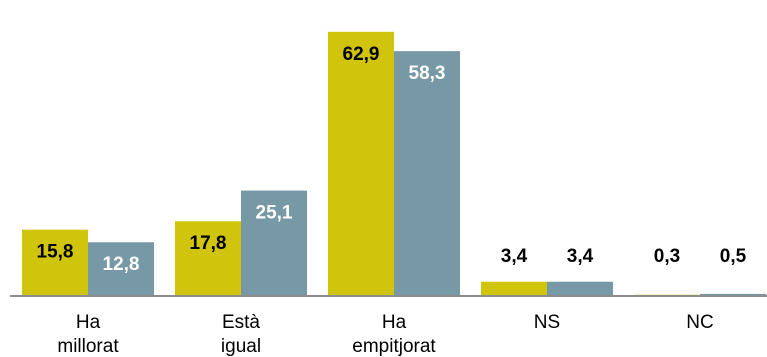 Image resolution: width=767 pixels, height=357 pixels. I want to click on value-label-s2-c1: 12,8, so click(121, 264).